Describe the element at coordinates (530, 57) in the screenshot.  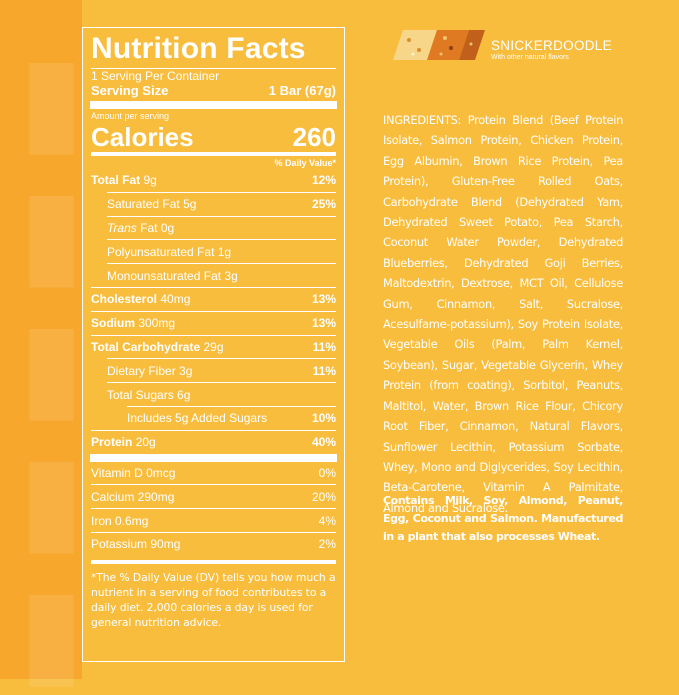
I see `flavor-subtitle: With other natural flavors` at that location.